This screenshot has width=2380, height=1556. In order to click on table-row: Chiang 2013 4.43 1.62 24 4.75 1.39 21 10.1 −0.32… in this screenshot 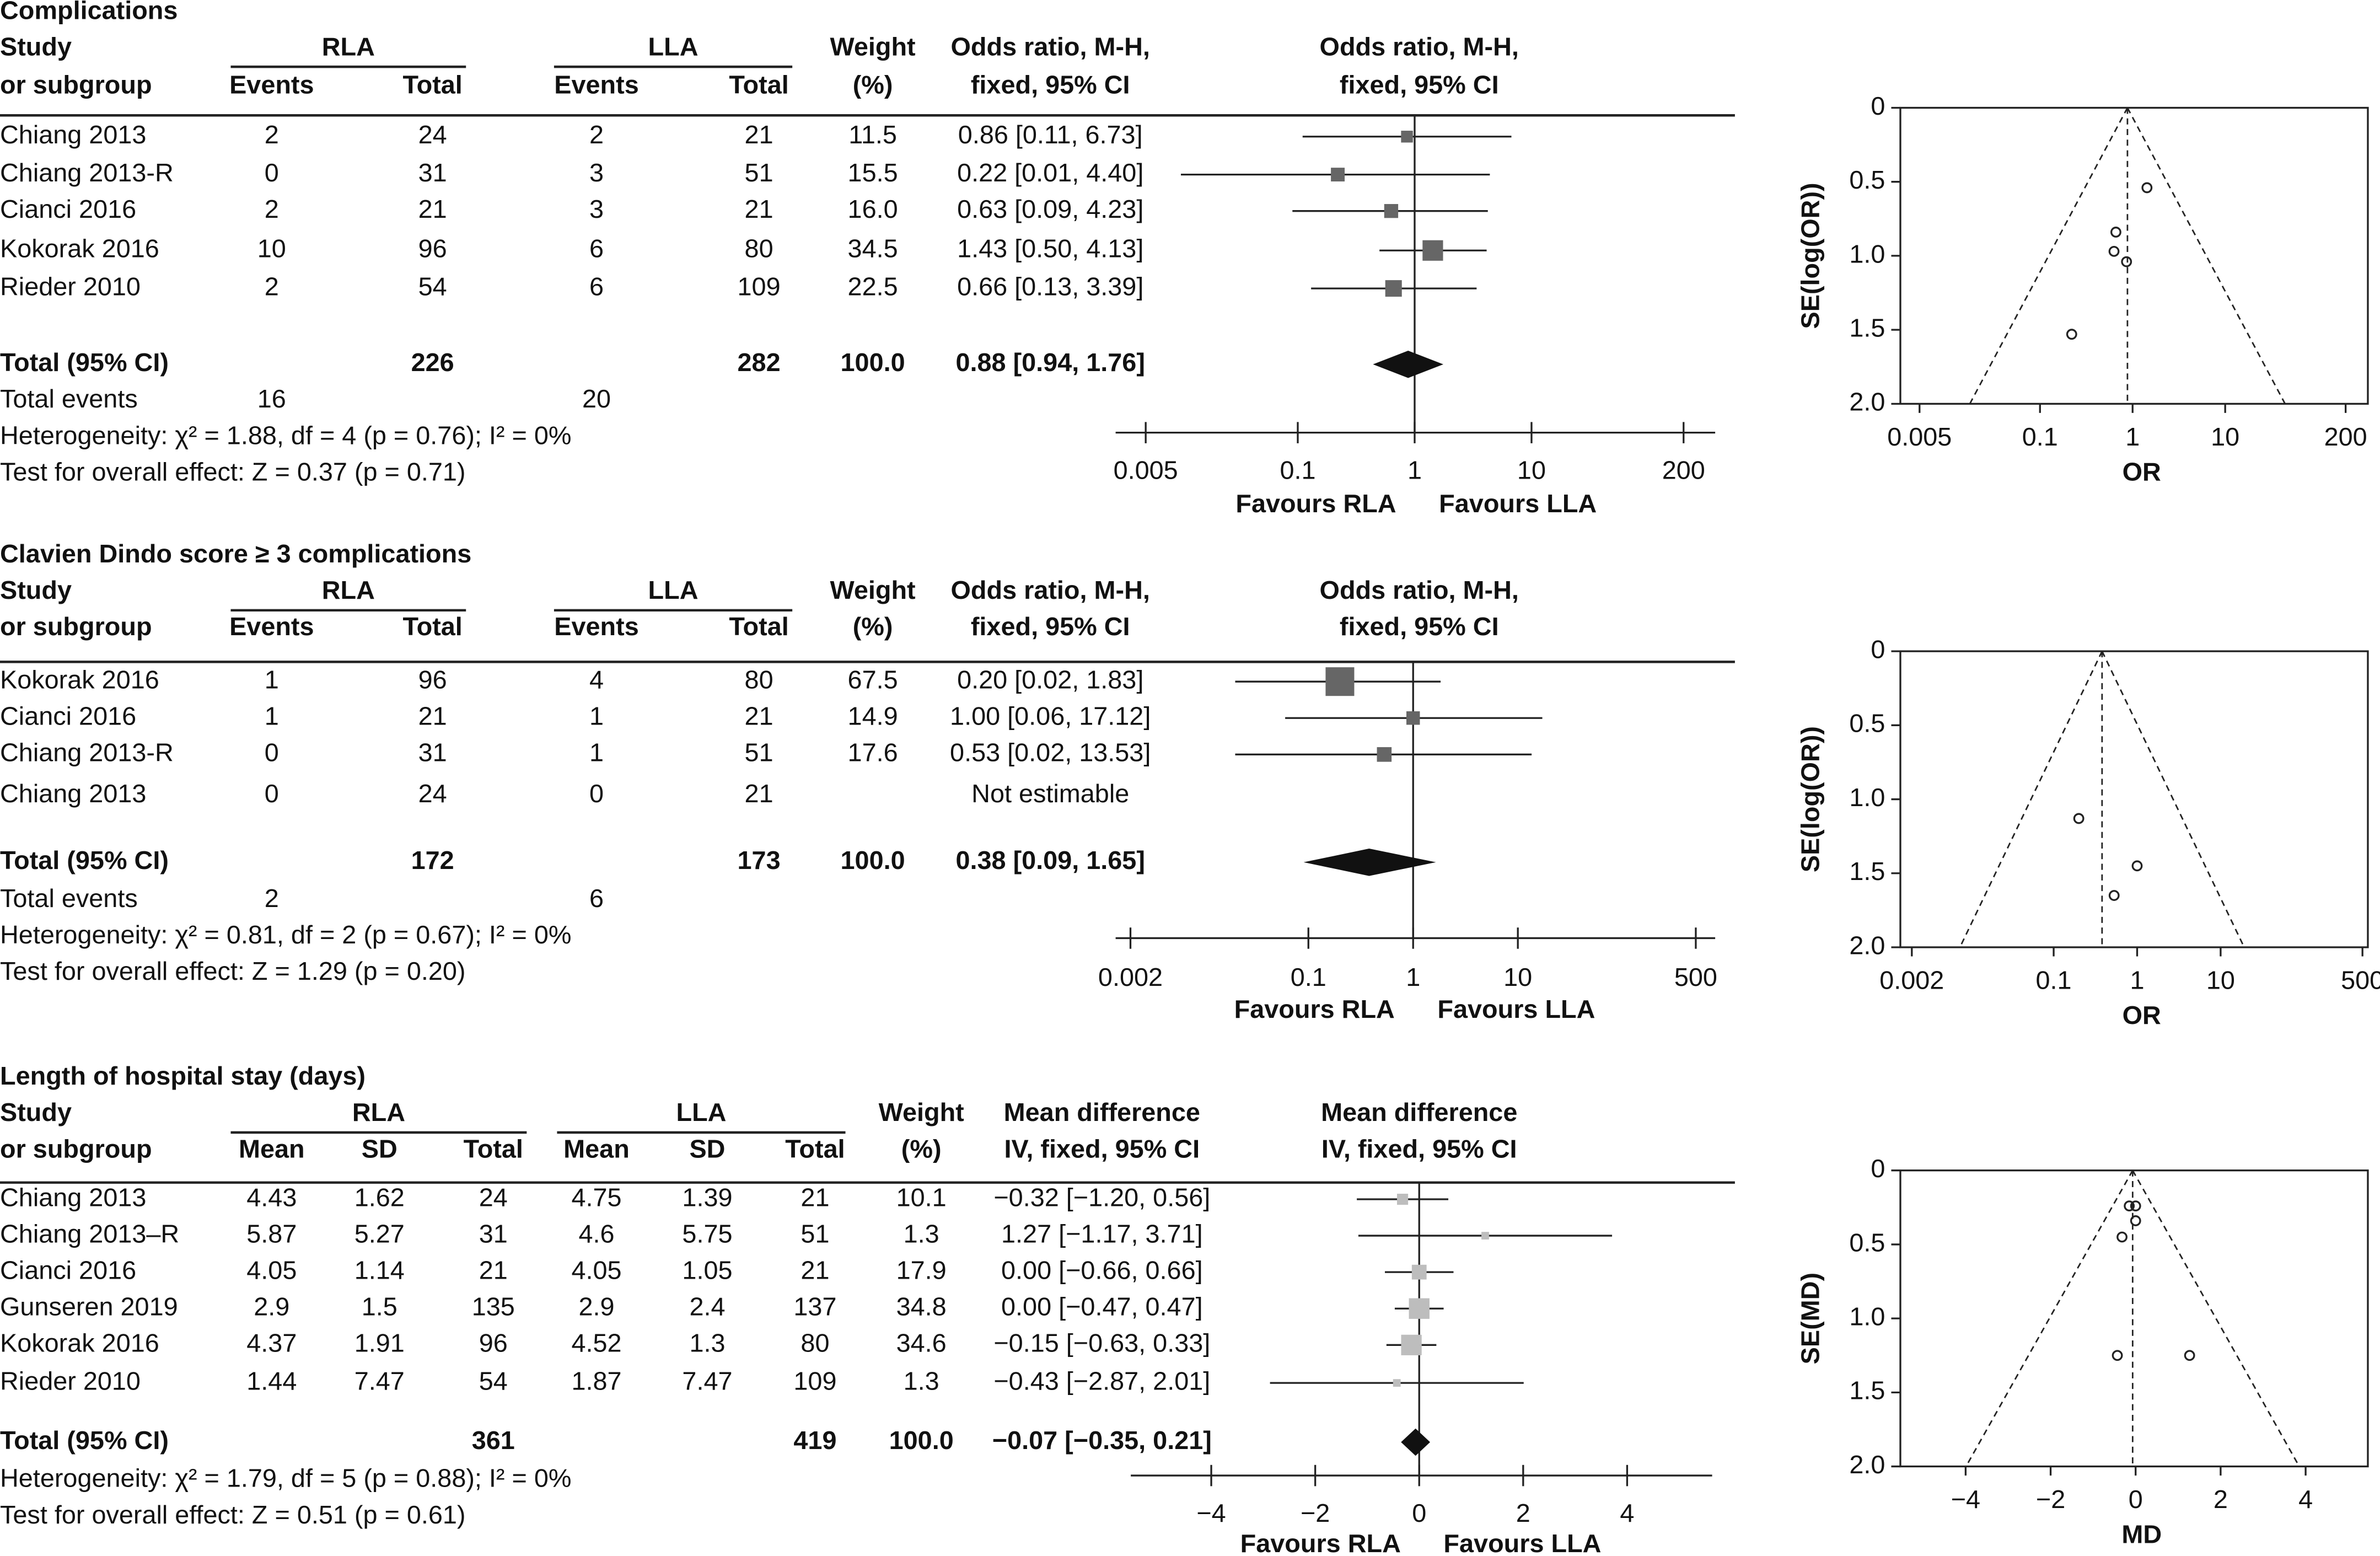, I will do `click(724, 1197)`.